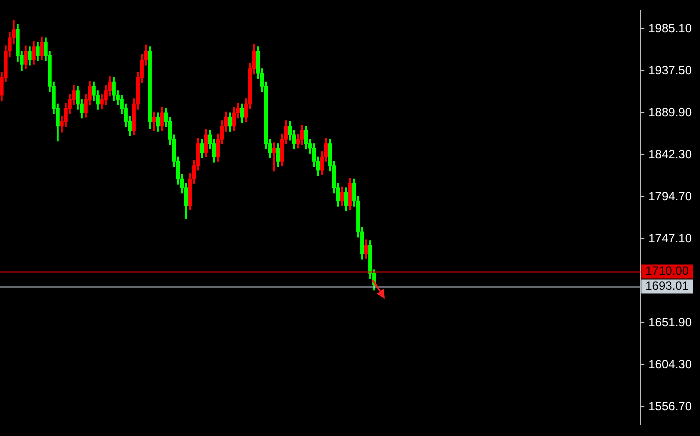  Describe the element at coordinates (668, 271) in the screenshot. I see `ref-line-label: 1710.00` at that location.